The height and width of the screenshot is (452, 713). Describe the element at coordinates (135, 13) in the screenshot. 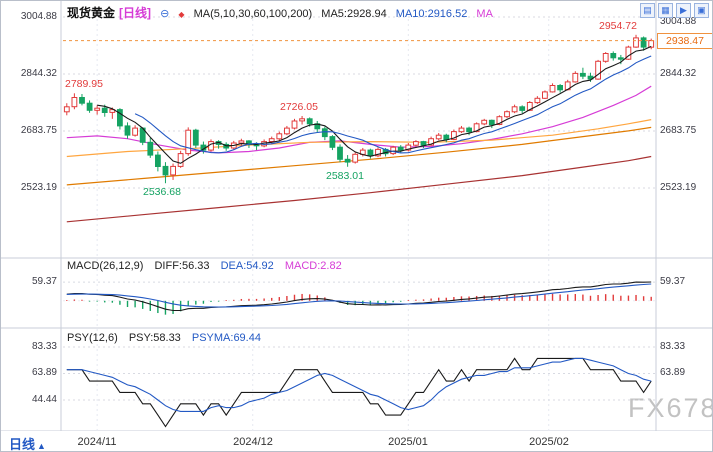

I see `period-tag: [日线]` at that location.